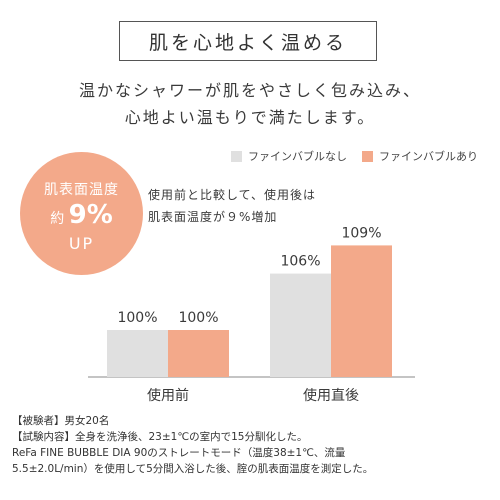 The height and width of the screenshot is (500, 500). Describe the element at coordinates (81, 243) in the screenshot. I see `badge-up: UP` at that location.